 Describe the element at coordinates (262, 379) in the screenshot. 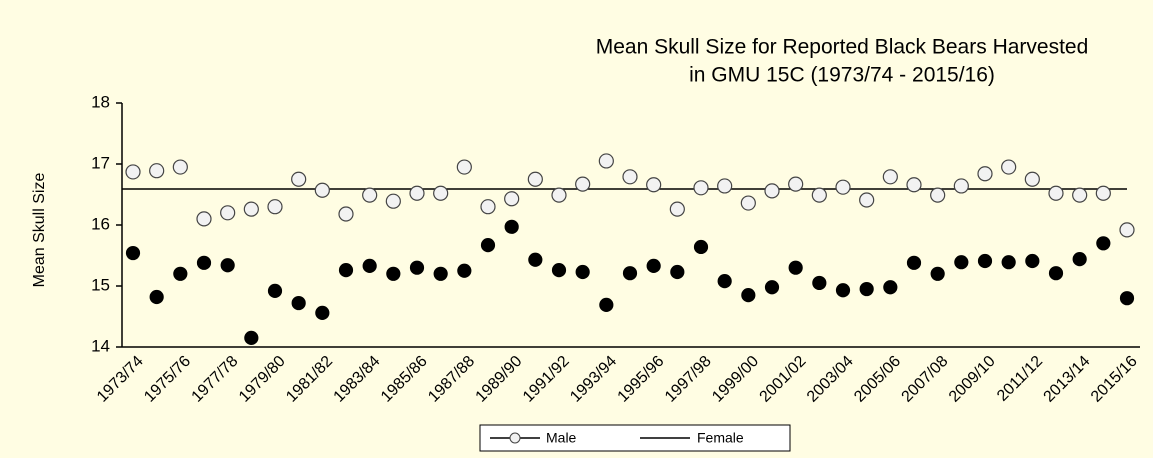

I see `x-tick-label: 1979/80` at that location.